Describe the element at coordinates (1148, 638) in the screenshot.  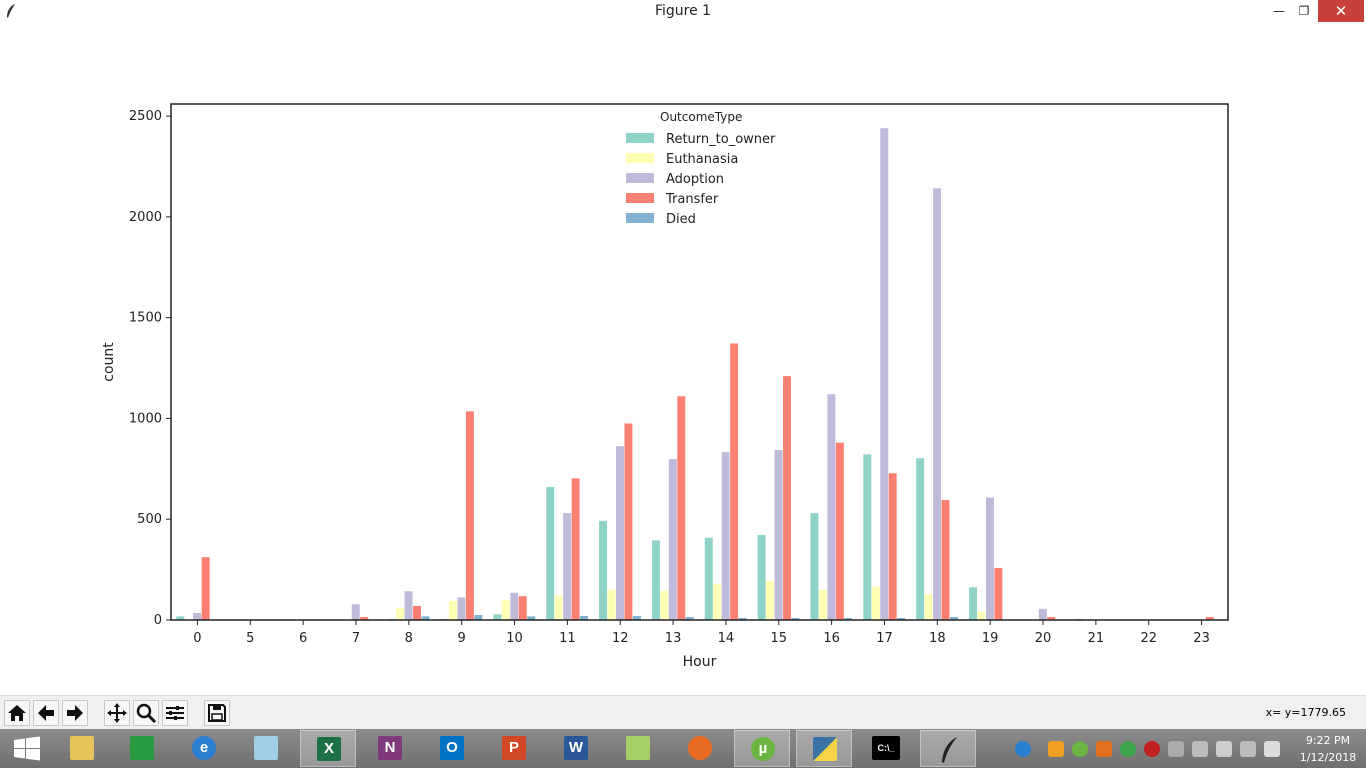
I see `x-tick-label: 22` at that location.